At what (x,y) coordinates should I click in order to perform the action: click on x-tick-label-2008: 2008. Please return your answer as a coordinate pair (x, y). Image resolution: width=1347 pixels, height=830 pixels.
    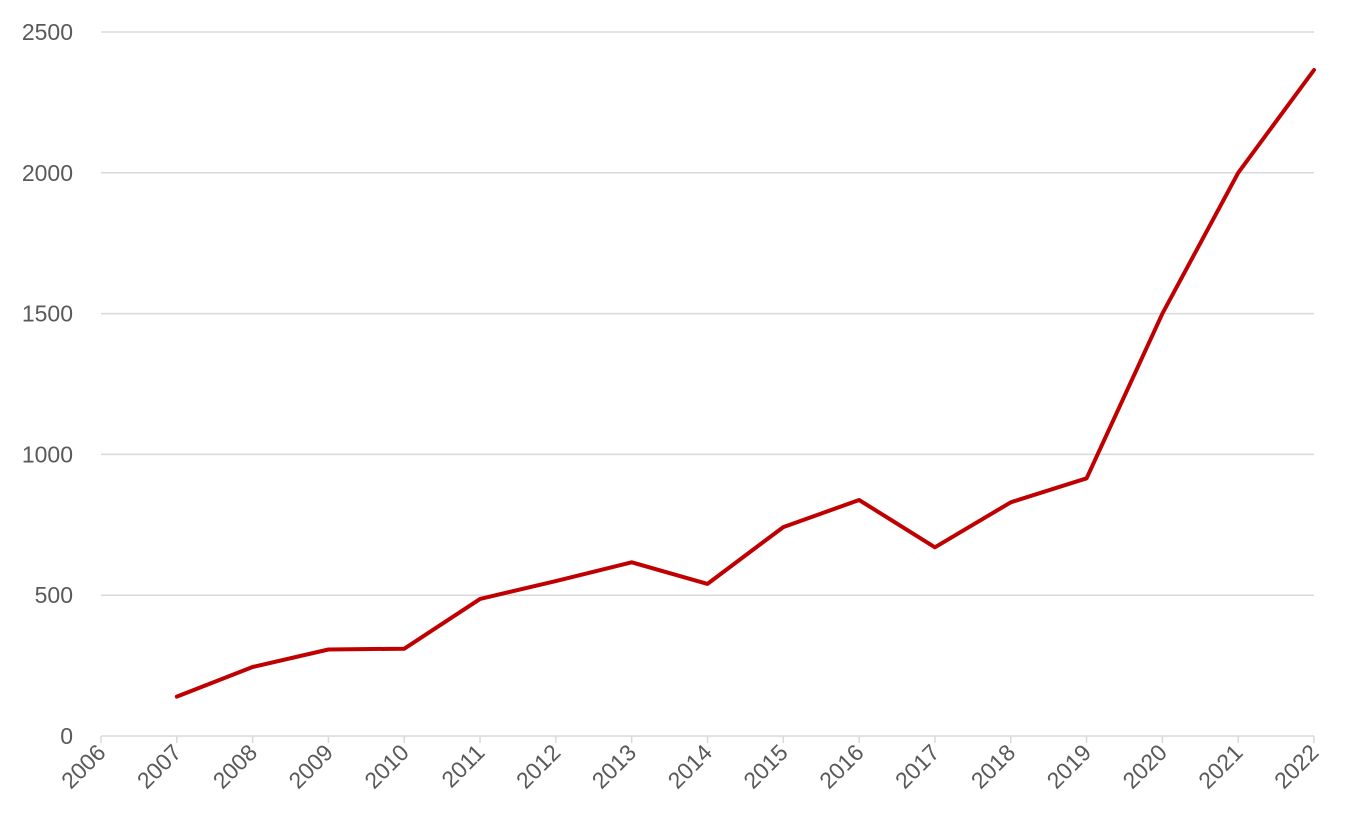
    Looking at the image, I should click on (235, 766).